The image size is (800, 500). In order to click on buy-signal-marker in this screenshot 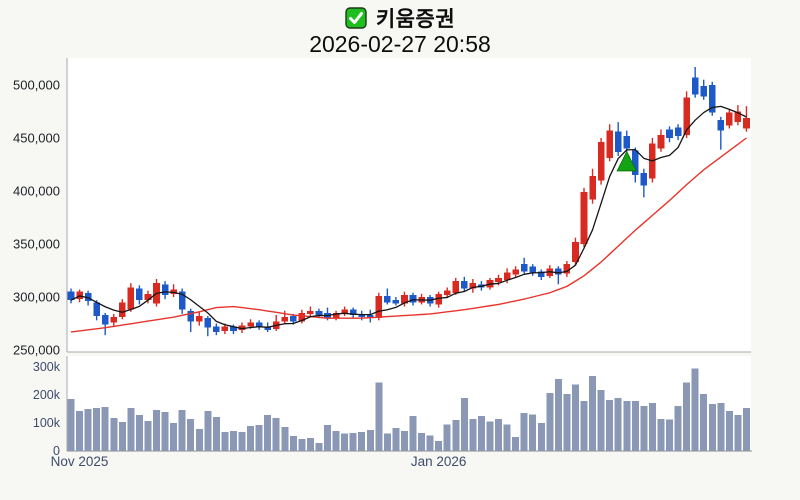, I will do `click(627, 161)`.